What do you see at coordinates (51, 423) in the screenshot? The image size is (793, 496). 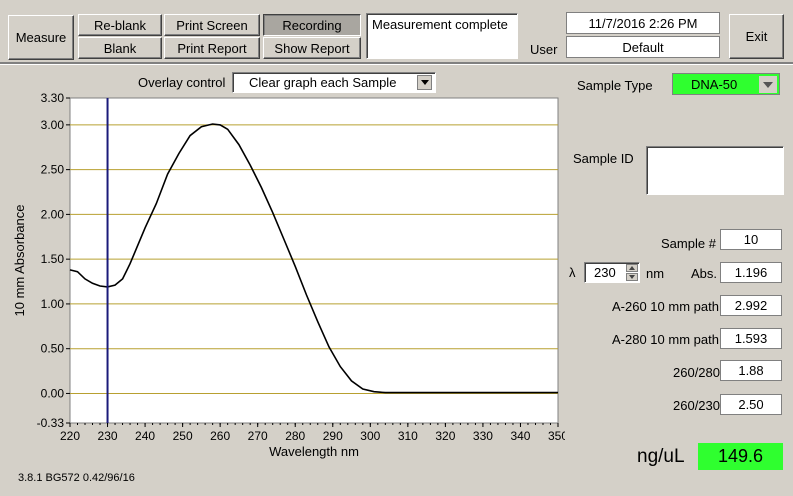 I see `y-tick-label: -0.33` at bounding box center [51, 423].